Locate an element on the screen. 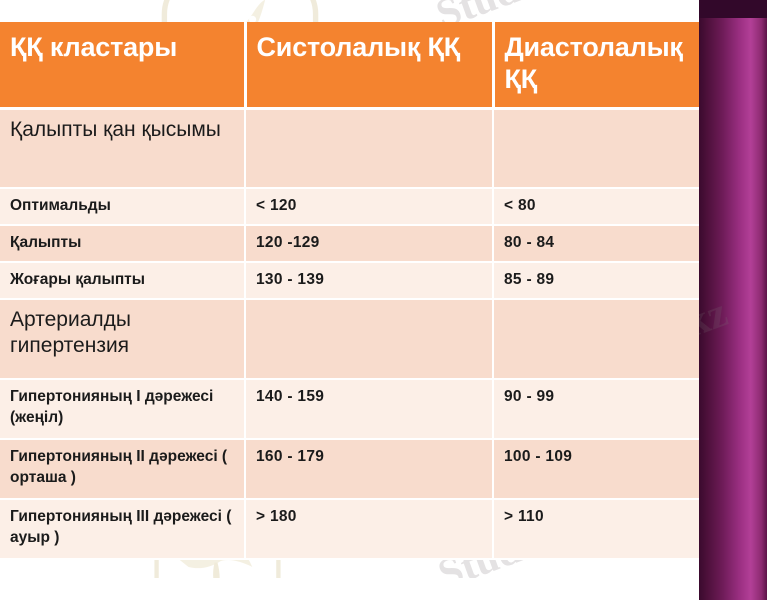 The height and width of the screenshot is (600, 767). table-row: Қалыпты 120 -129 80 - 84 is located at coordinates (349, 244).